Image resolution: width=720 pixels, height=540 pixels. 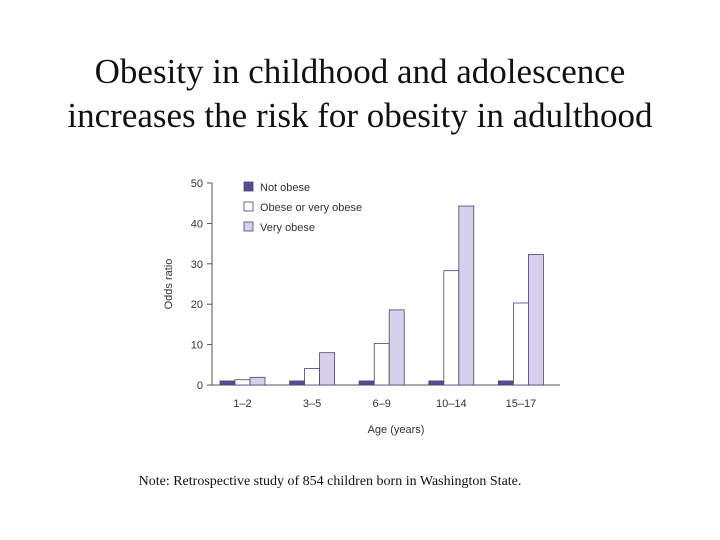 I want to click on y-tick-label: 40, so click(x=197, y=224).